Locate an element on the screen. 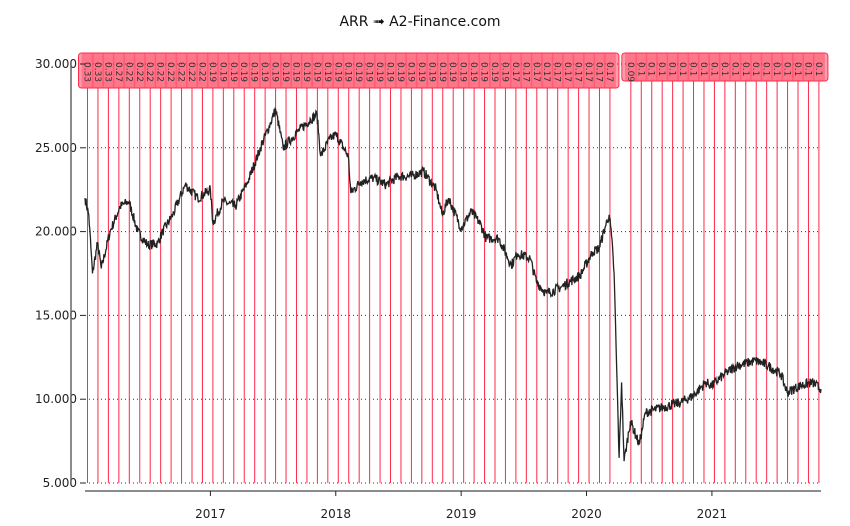  dividend-label: 0.09 is located at coordinates (630, 72).